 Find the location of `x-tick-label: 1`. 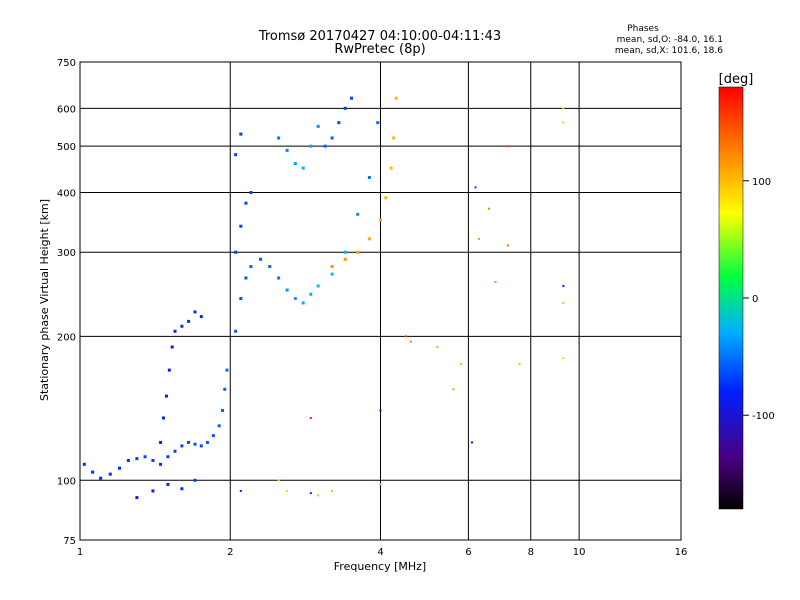

x-tick-label: 1 is located at coordinates (80, 552).